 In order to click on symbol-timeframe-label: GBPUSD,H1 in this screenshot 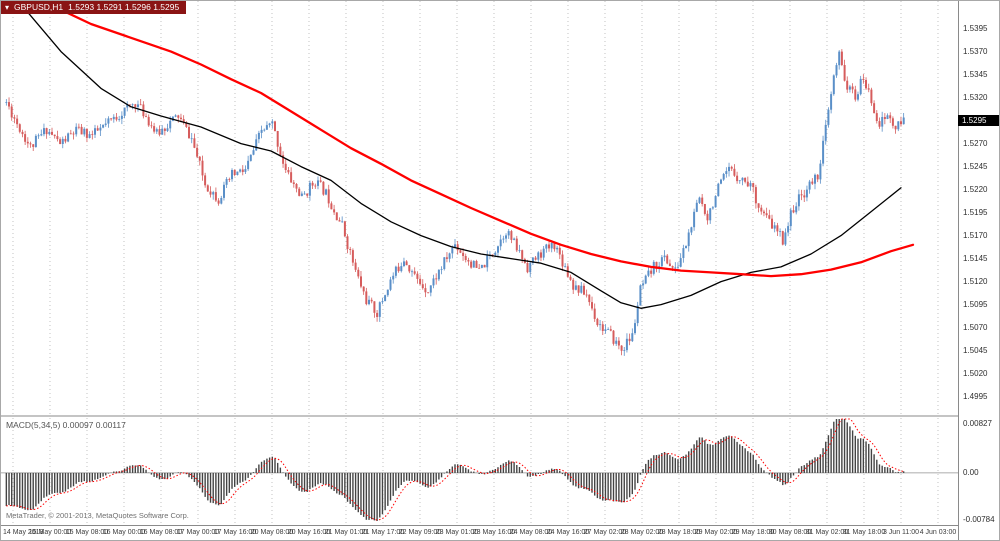, I will do `click(39, 7)`.